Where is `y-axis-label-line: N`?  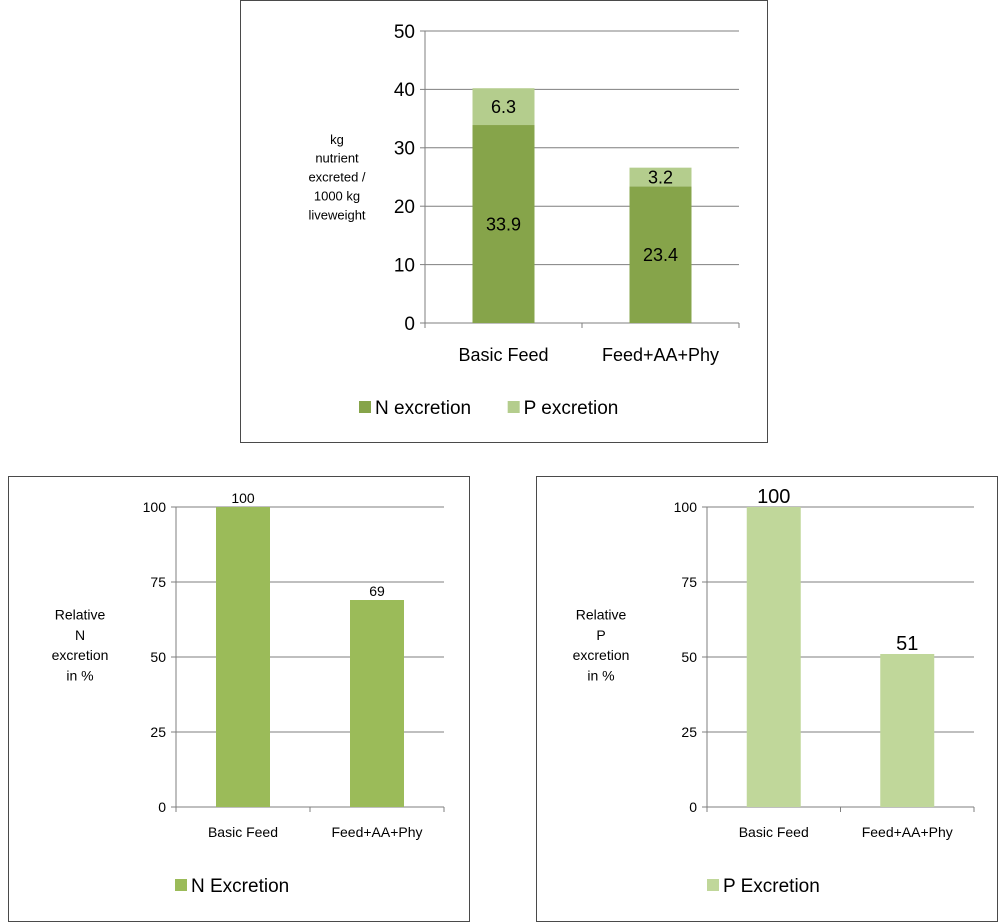 y-axis-label-line: N is located at coordinates (80, 635).